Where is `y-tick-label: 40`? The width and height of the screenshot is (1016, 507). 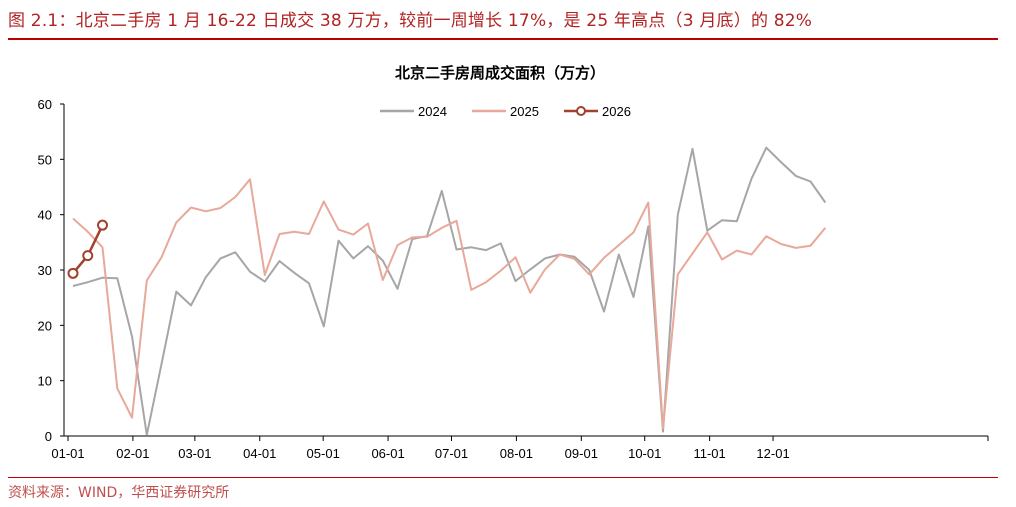
y-tick-label: 40 is located at coordinates (45, 215).